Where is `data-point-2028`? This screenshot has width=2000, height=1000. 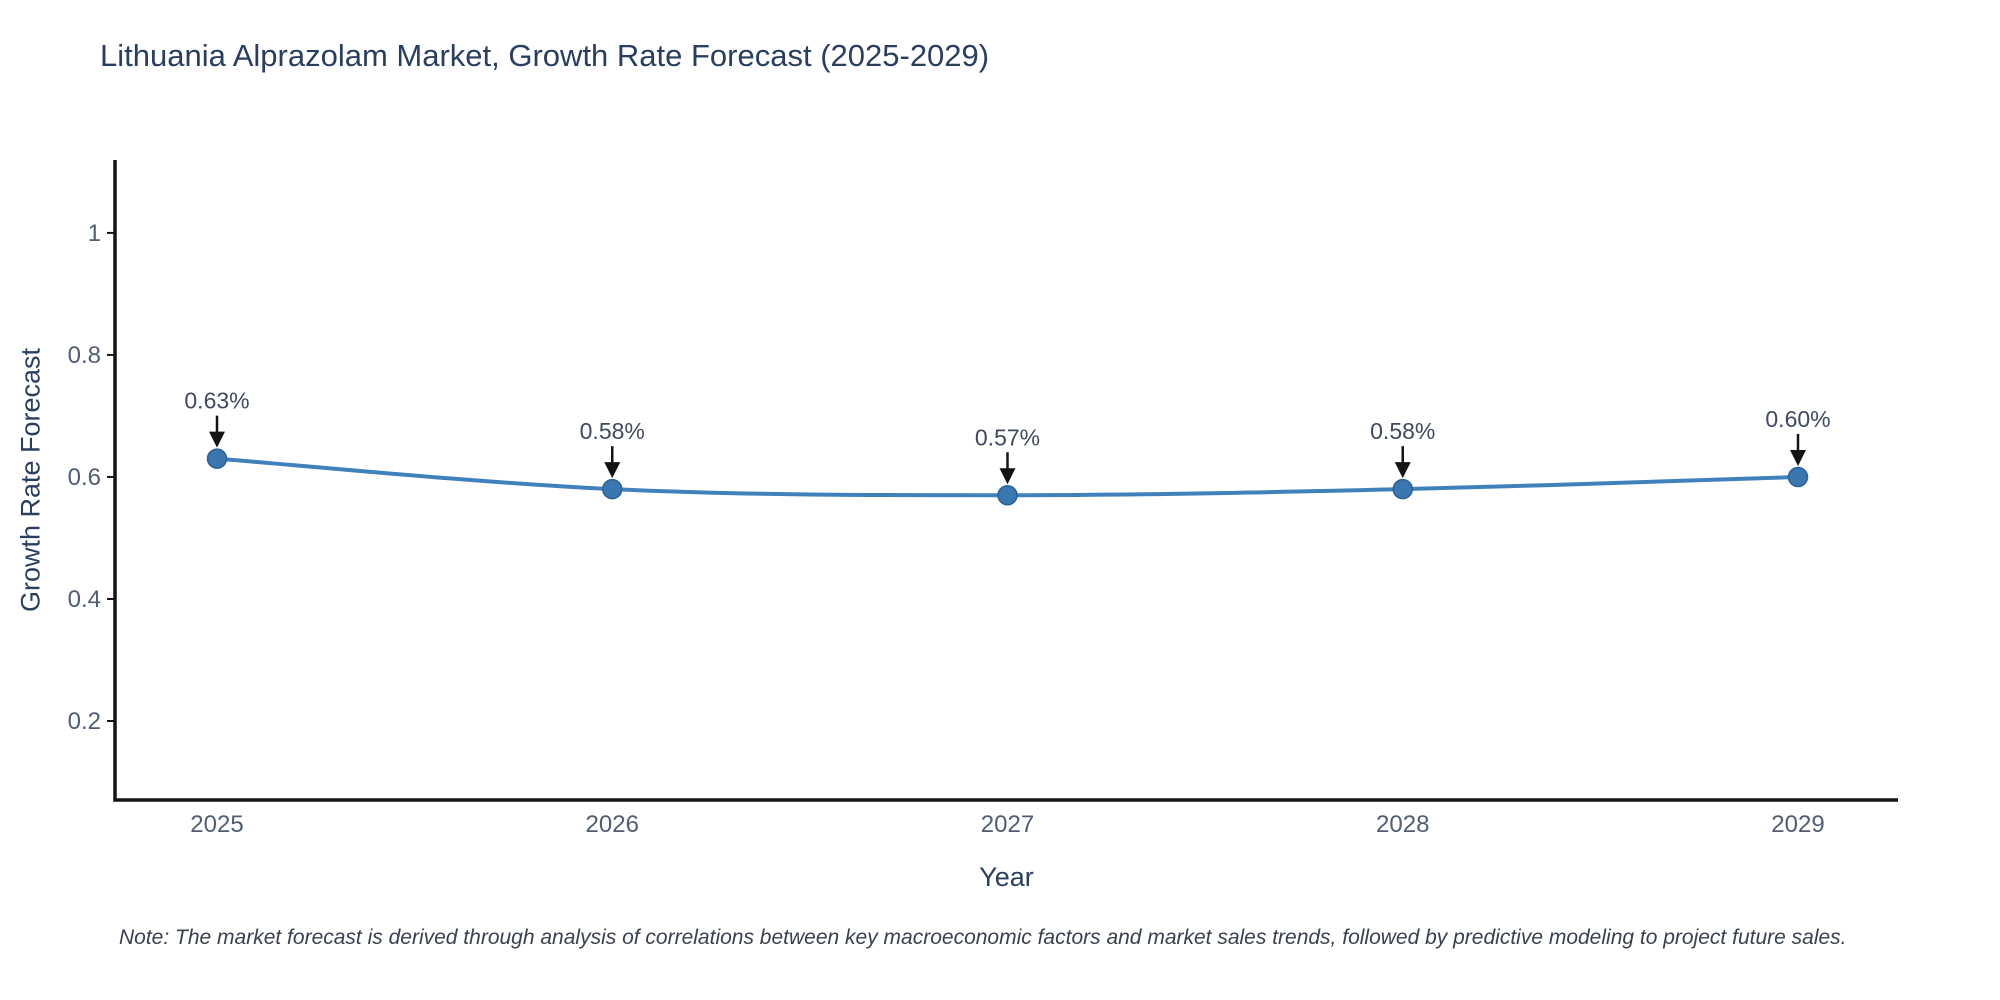
data-point-2028 is located at coordinates (1402, 489).